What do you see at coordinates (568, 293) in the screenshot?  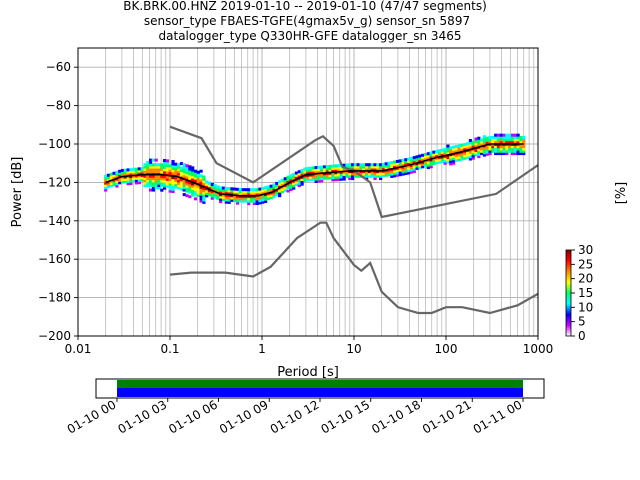 I see `colorbar-gradient` at bounding box center [568, 293].